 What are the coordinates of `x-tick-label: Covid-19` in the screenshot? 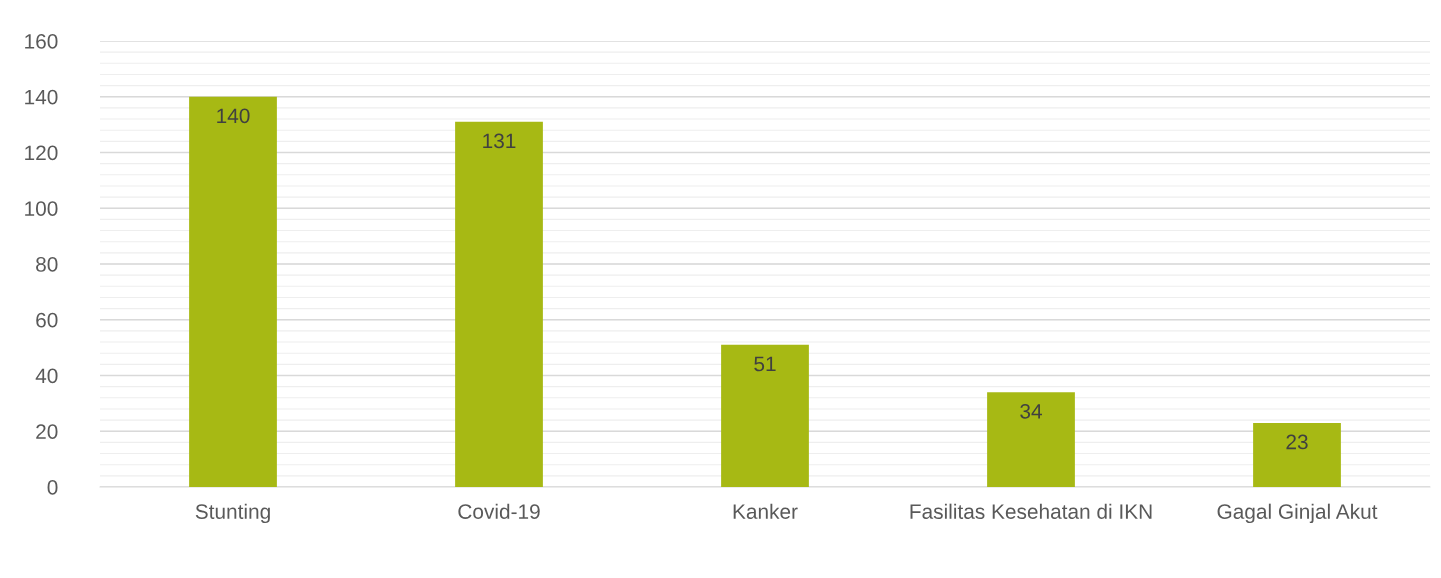 It's located at (499, 511).